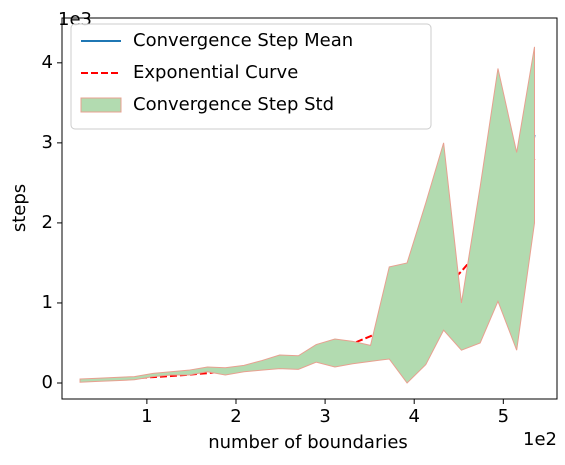 This screenshot has height=465, width=565. Describe the element at coordinates (47, 302) in the screenshot. I see `y-tick-label: 1` at that location.